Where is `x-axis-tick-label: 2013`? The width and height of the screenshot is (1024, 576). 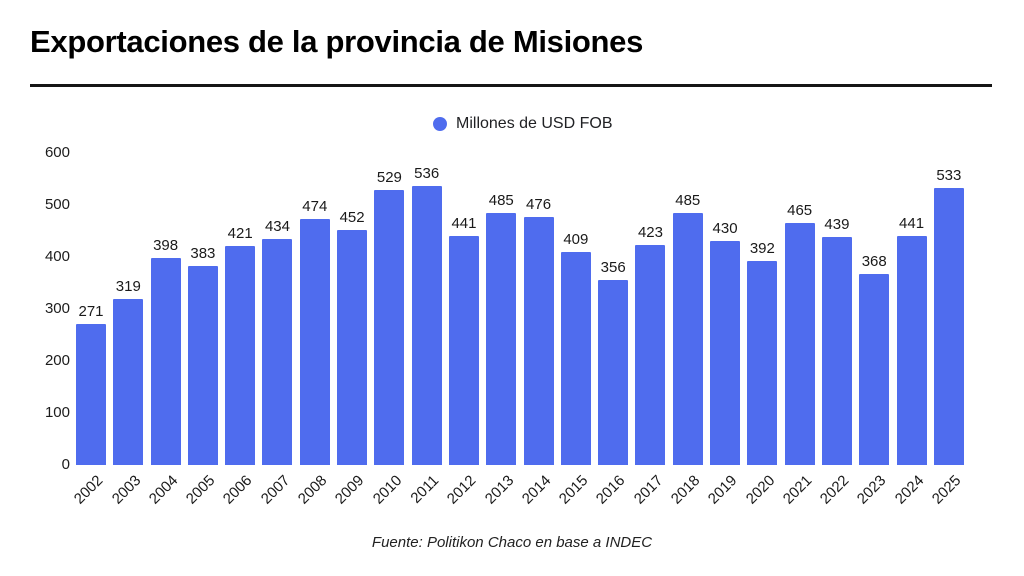 x-axis-tick-label: 2013 is located at coordinates (499, 490).